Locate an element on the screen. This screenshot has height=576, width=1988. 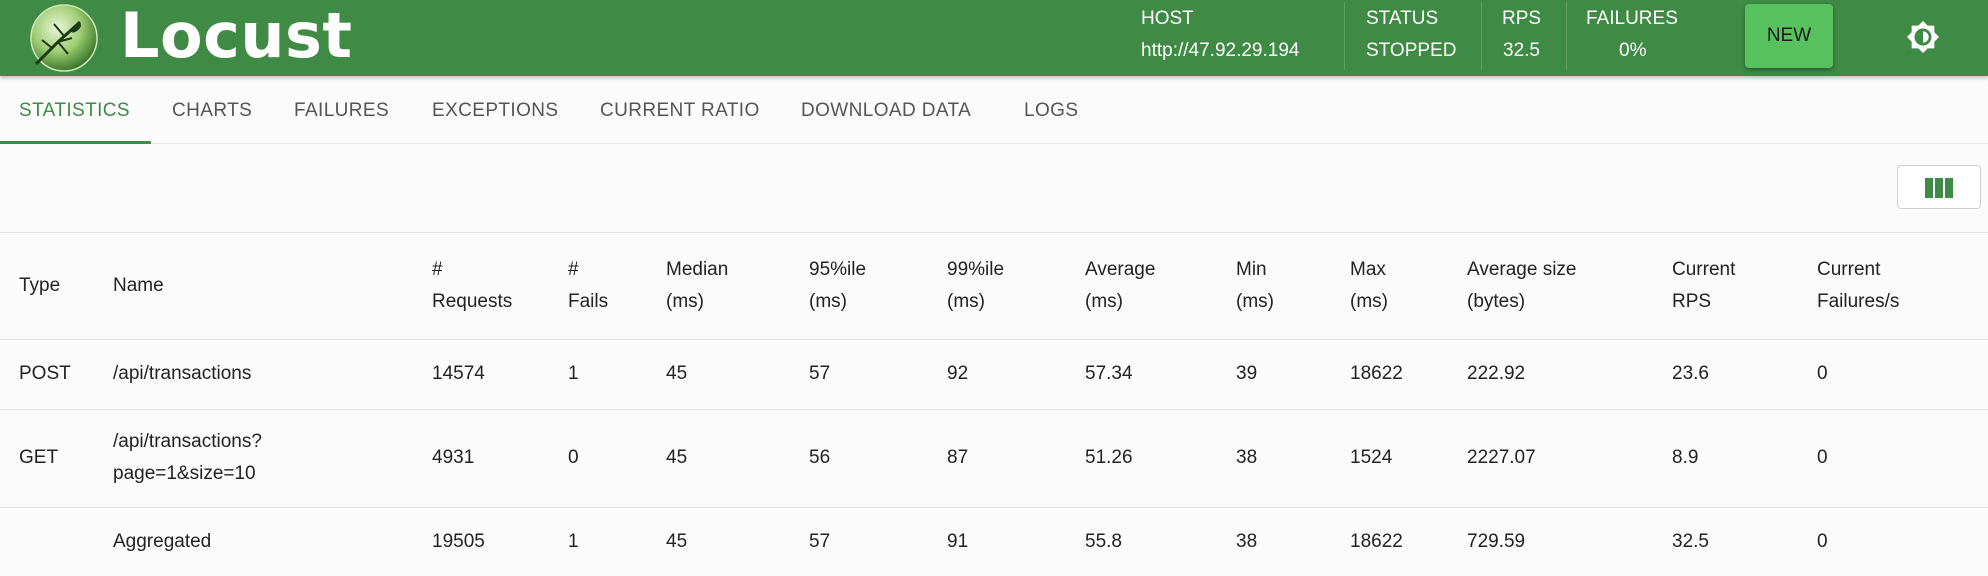
cell-name-line: /api/transactions? is located at coordinates (187, 441).